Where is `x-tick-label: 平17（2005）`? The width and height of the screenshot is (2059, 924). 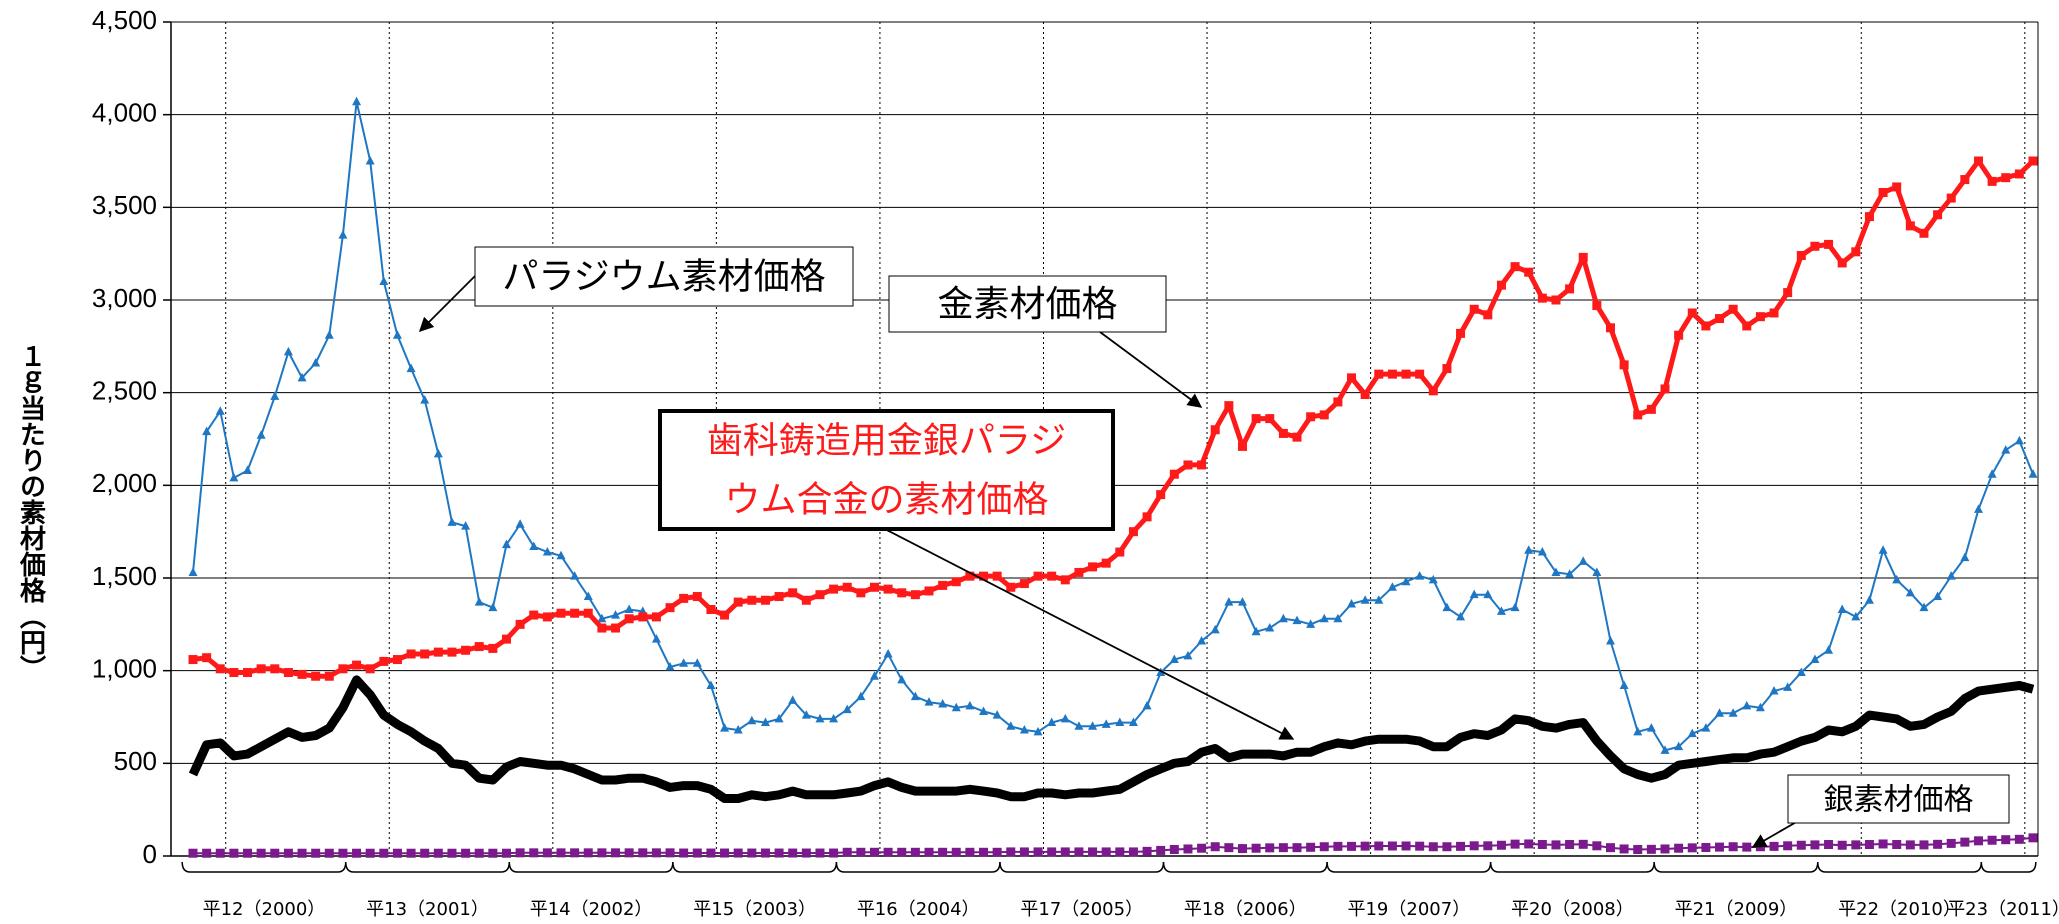 x-tick-label: 平17（2005） is located at coordinates (1081, 909).